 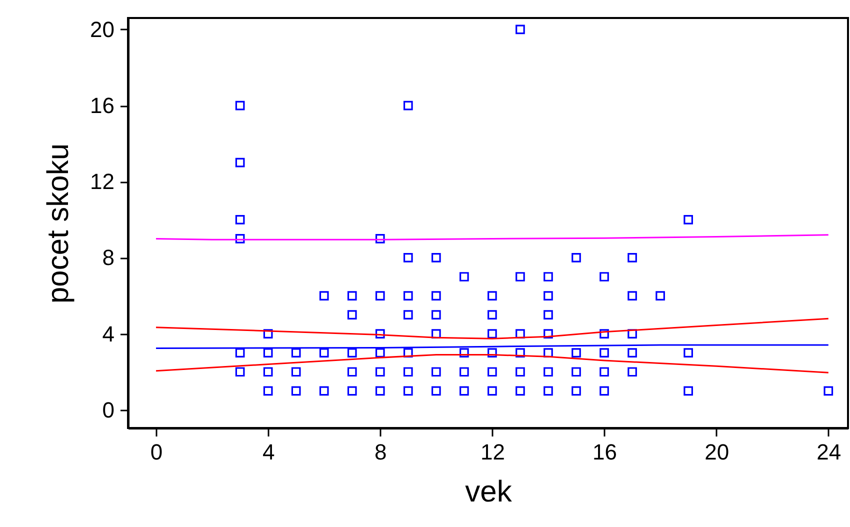 What do you see at coordinates (108, 409) in the screenshot?
I see `y-tick-label: 0` at bounding box center [108, 409].